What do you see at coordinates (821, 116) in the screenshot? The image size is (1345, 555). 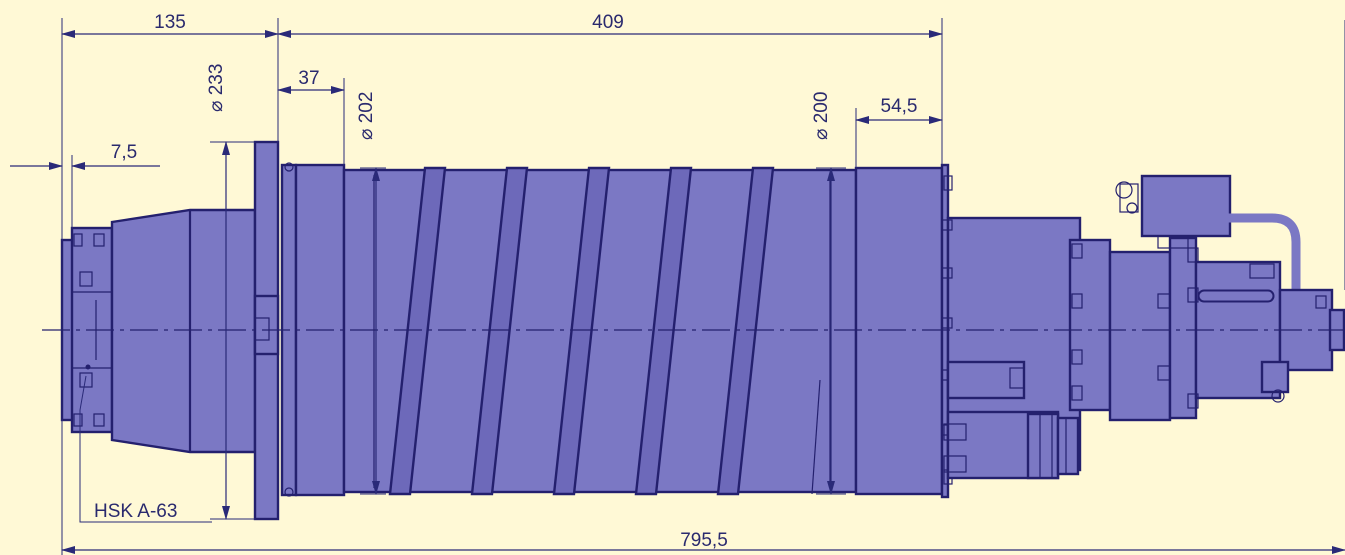 I see `dia-200: ⌀ 200` at bounding box center [821, 116].